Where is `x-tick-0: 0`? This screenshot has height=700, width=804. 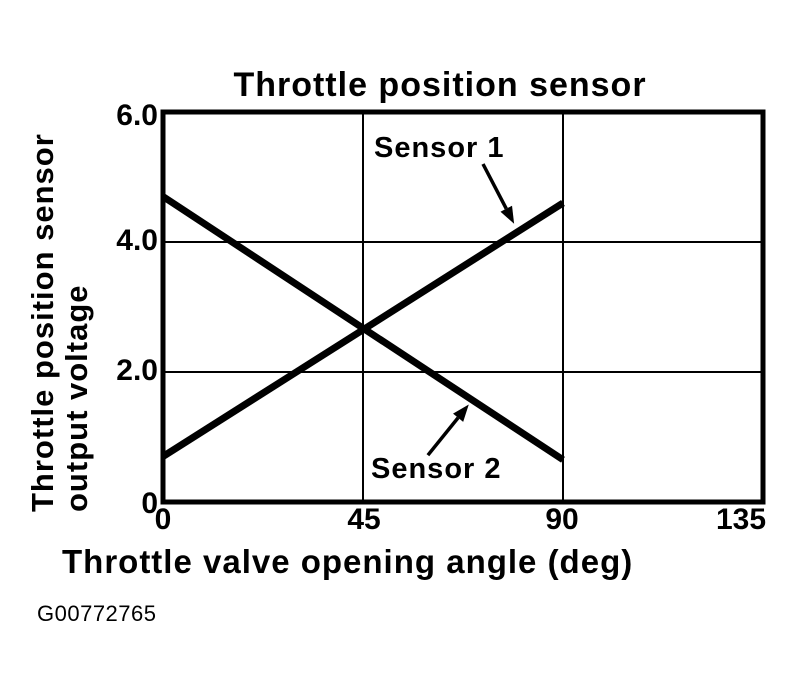 x-tick-0: 0 is located at coordinates (163, 519).